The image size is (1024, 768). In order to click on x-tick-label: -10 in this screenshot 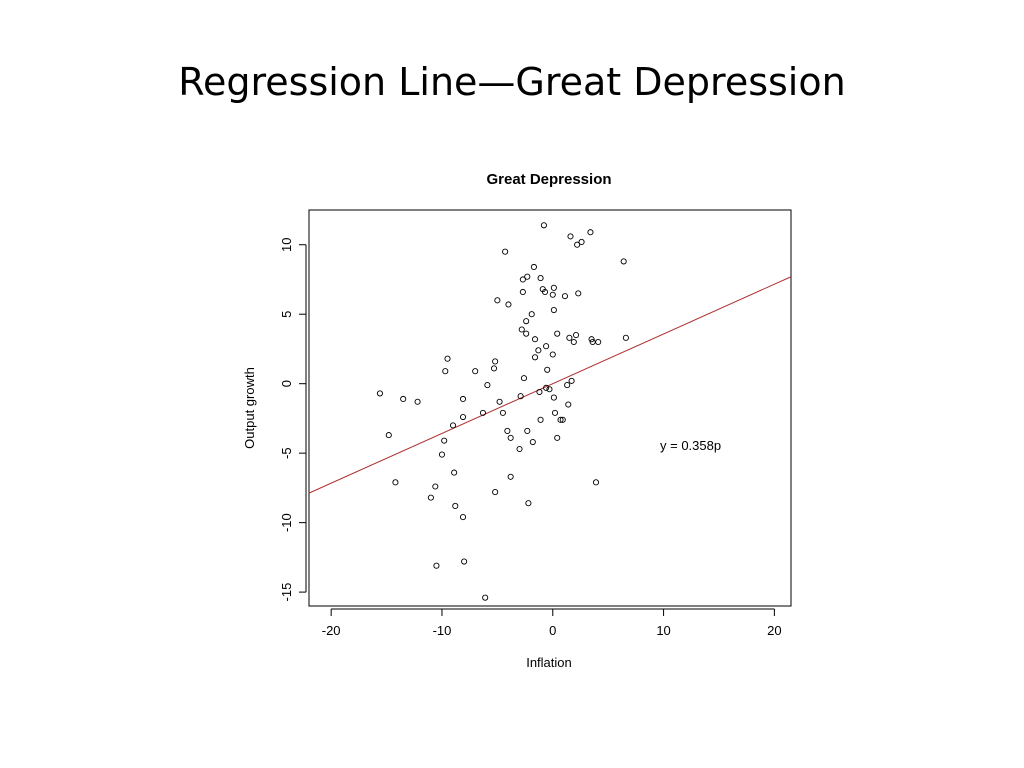, I will do `click(442, 630)`.